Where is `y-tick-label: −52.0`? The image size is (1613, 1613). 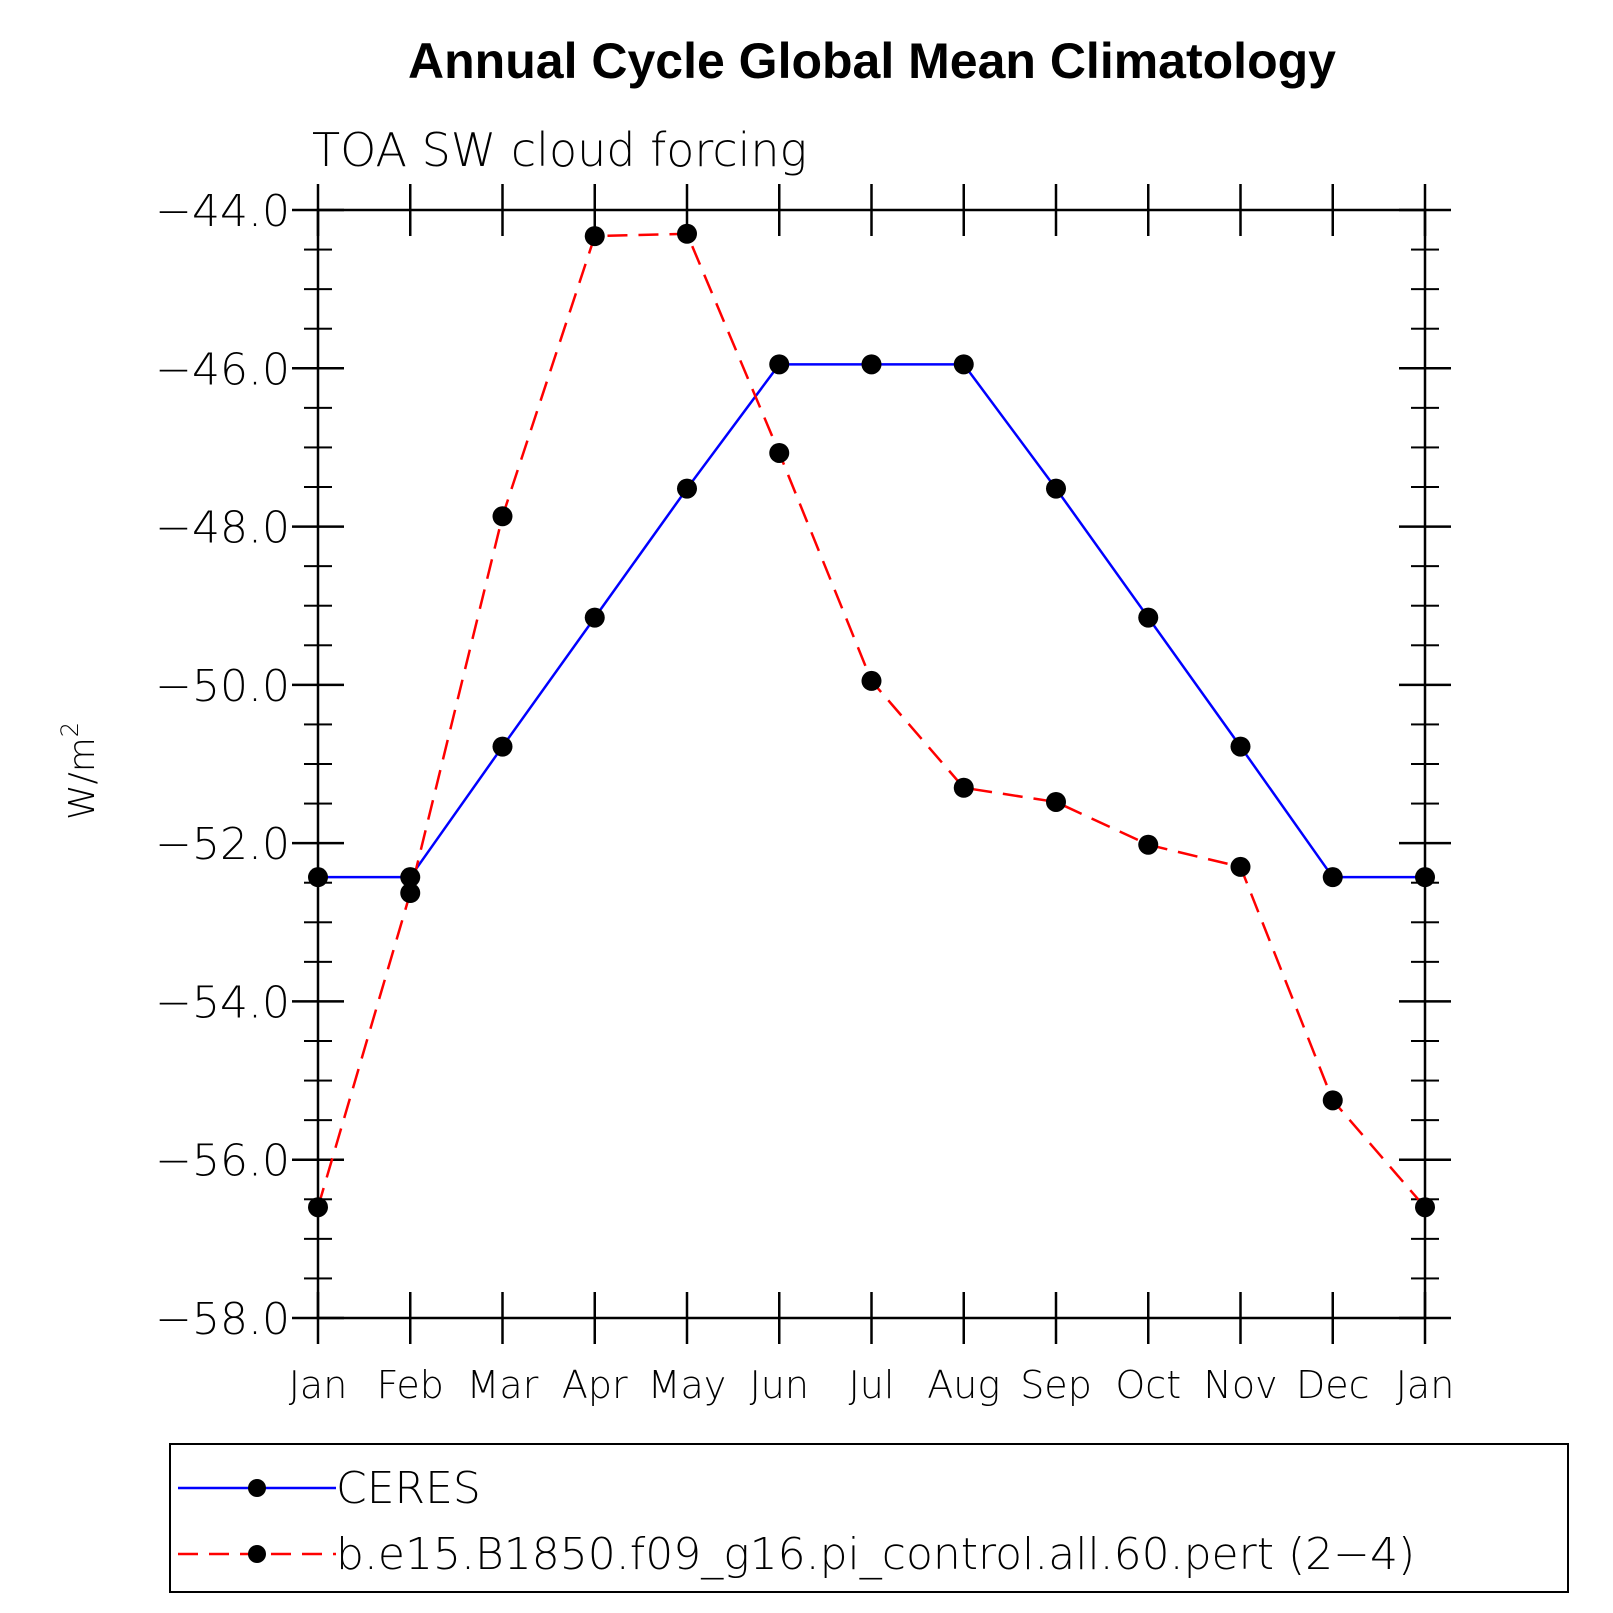 y-tick-label: −52.0 is located at coordinates (222, 844).